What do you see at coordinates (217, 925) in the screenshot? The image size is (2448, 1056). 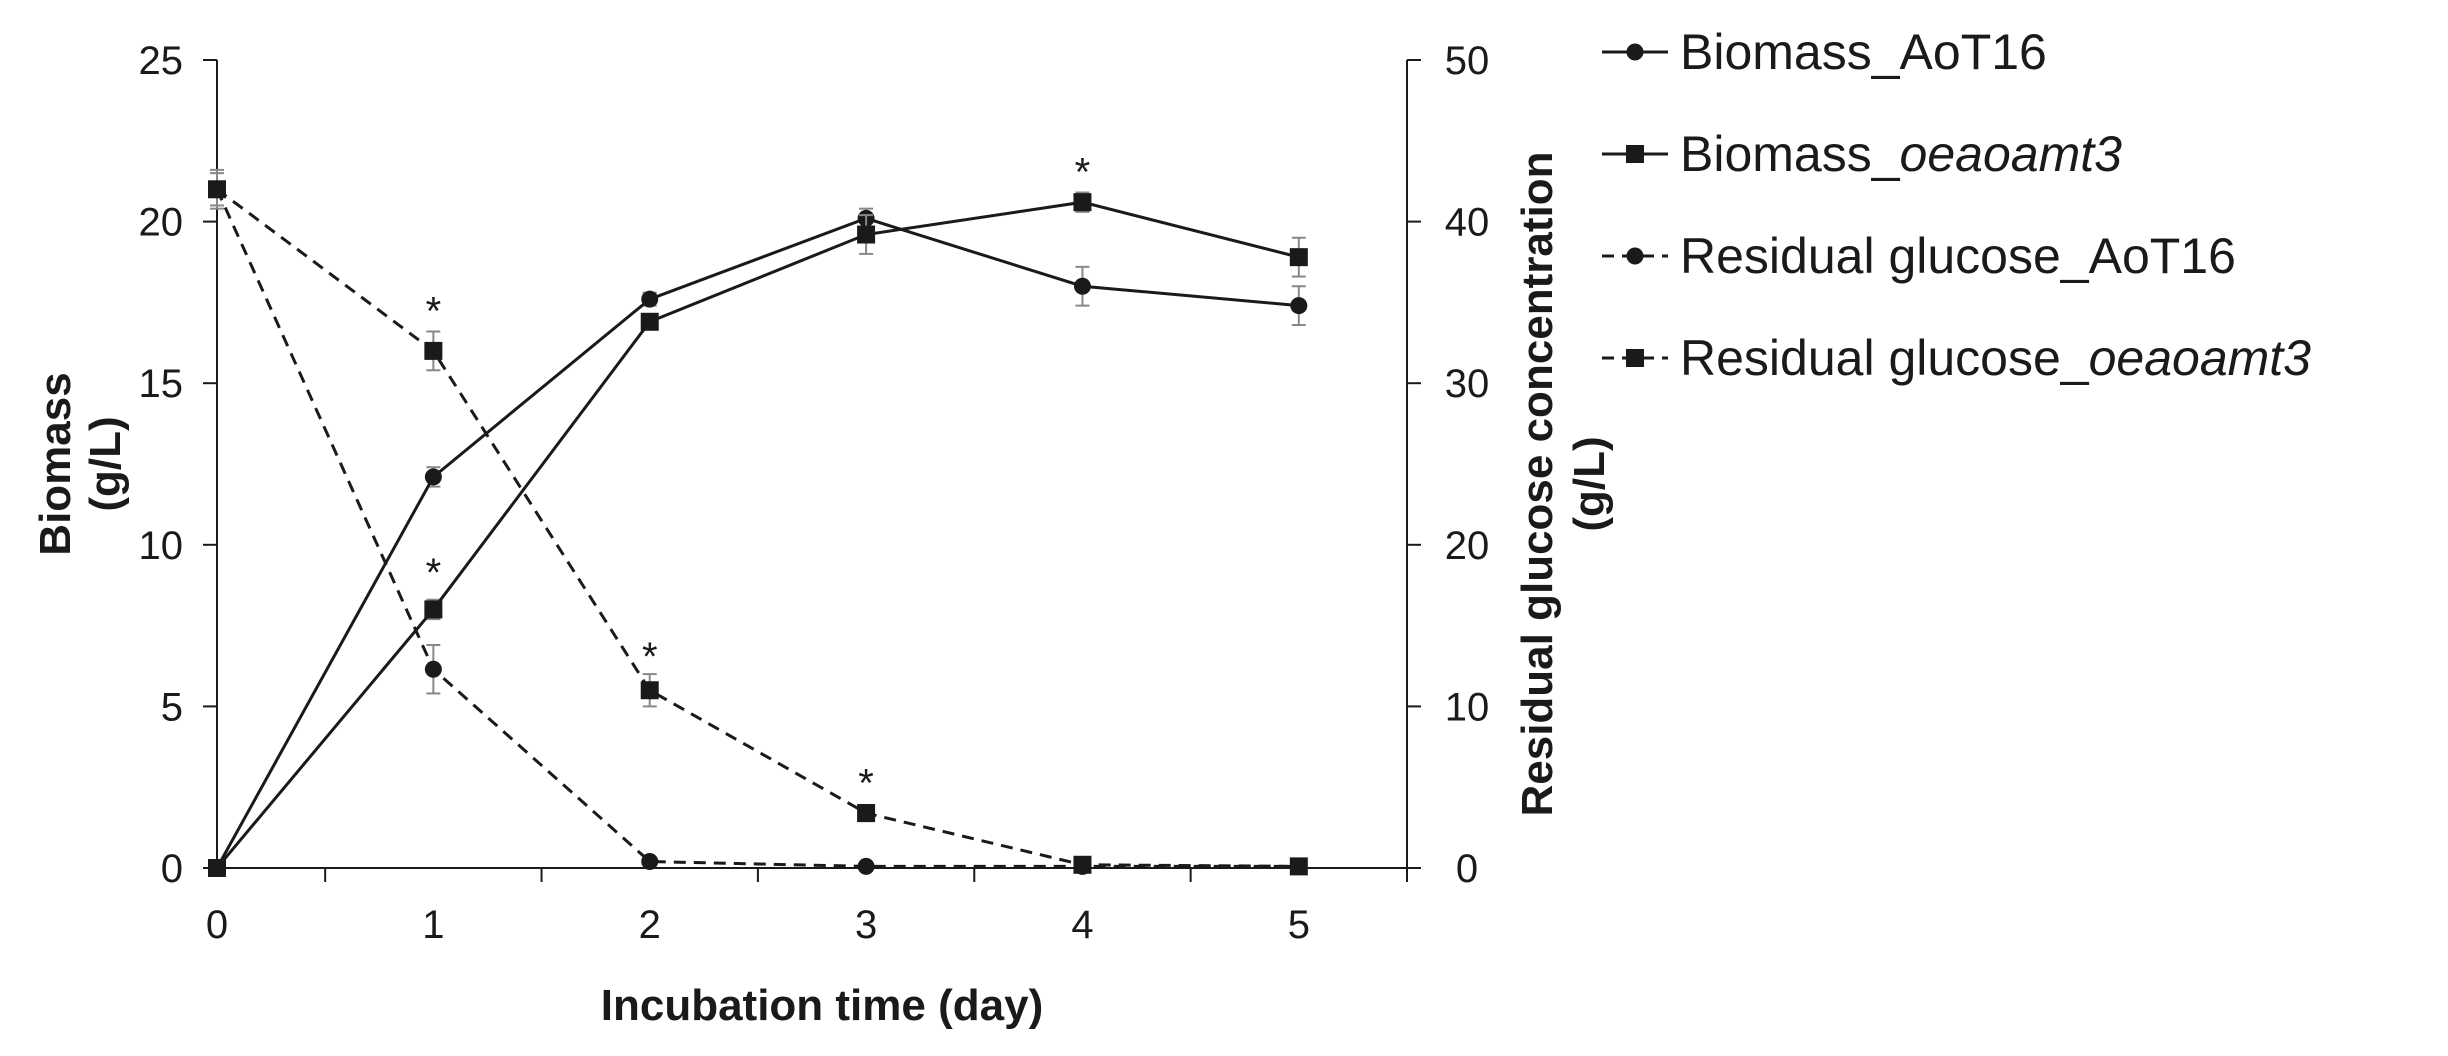 I see `x-tick-label: 0` at bounding box center [217, 925].